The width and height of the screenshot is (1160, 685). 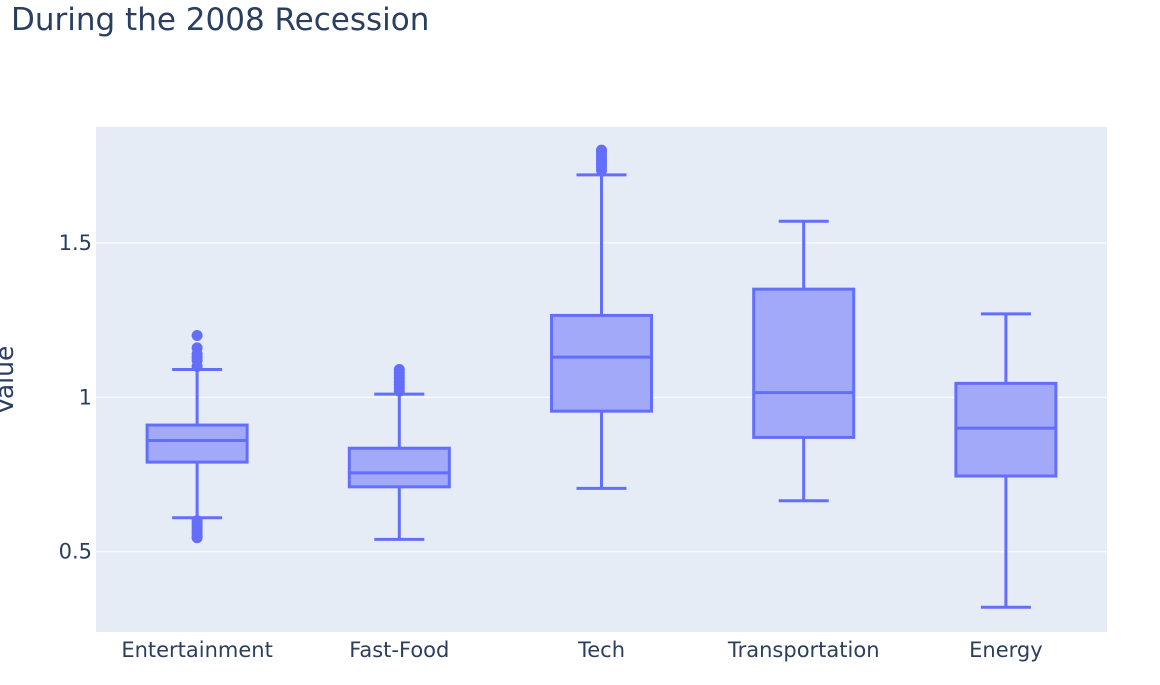 What do you see at coordinates (75, 243) in the screenshot?
I see `y-tick-label: 1.5` at bounding box center [75, 243].